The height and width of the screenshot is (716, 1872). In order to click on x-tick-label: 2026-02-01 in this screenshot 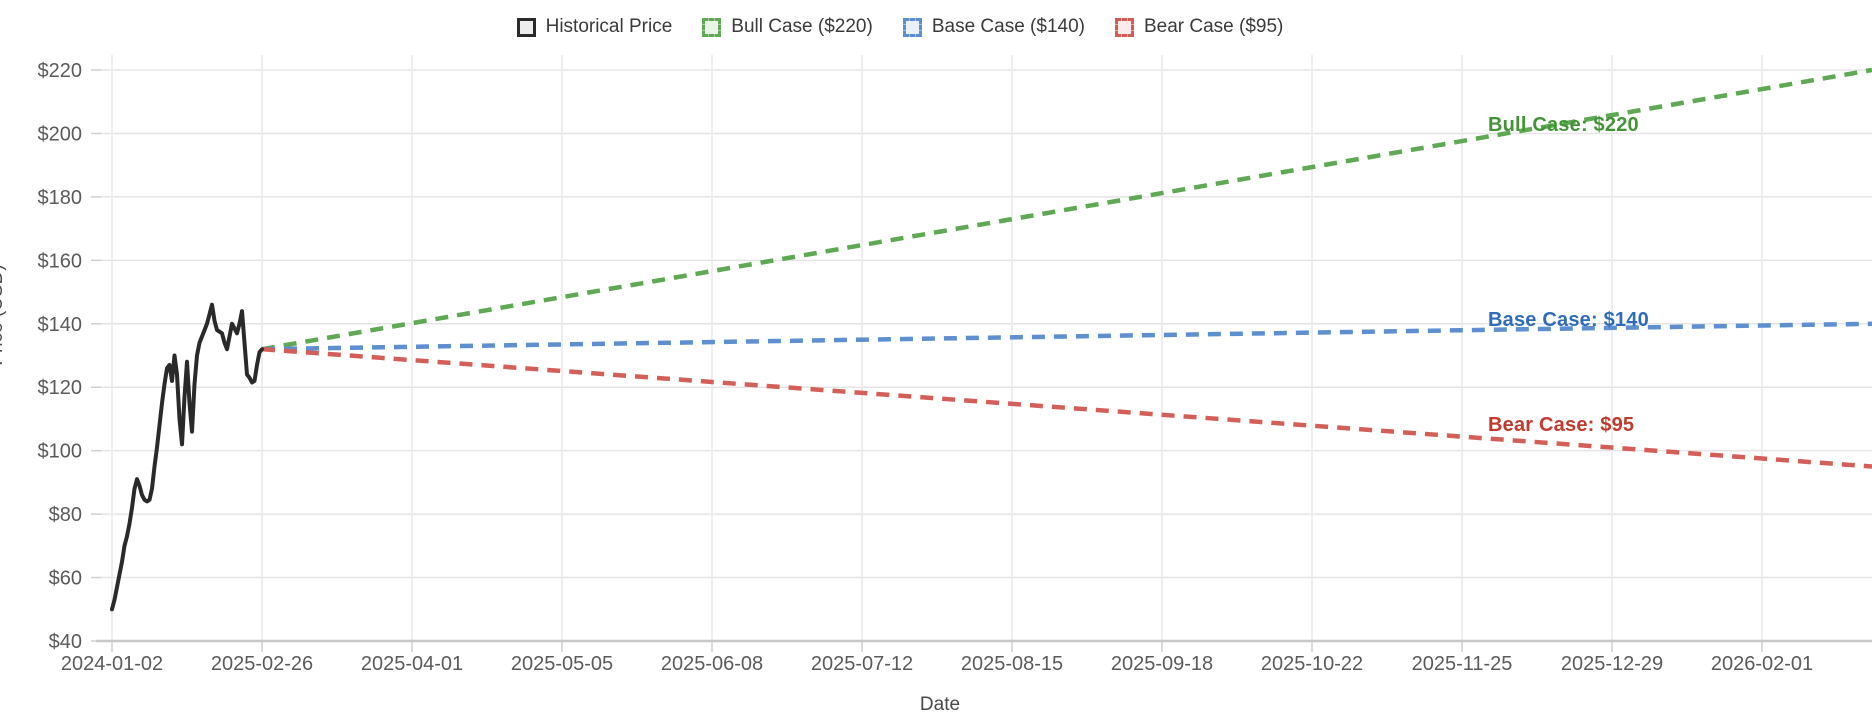, I will do `click(1762, 664)`.